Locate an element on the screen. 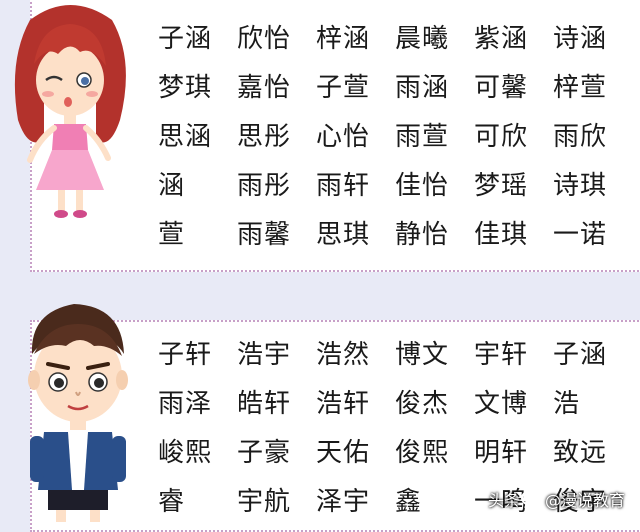 This screenshot has height=532, width=640. boy-name: 浩然 is located at coordinates (343, 355).